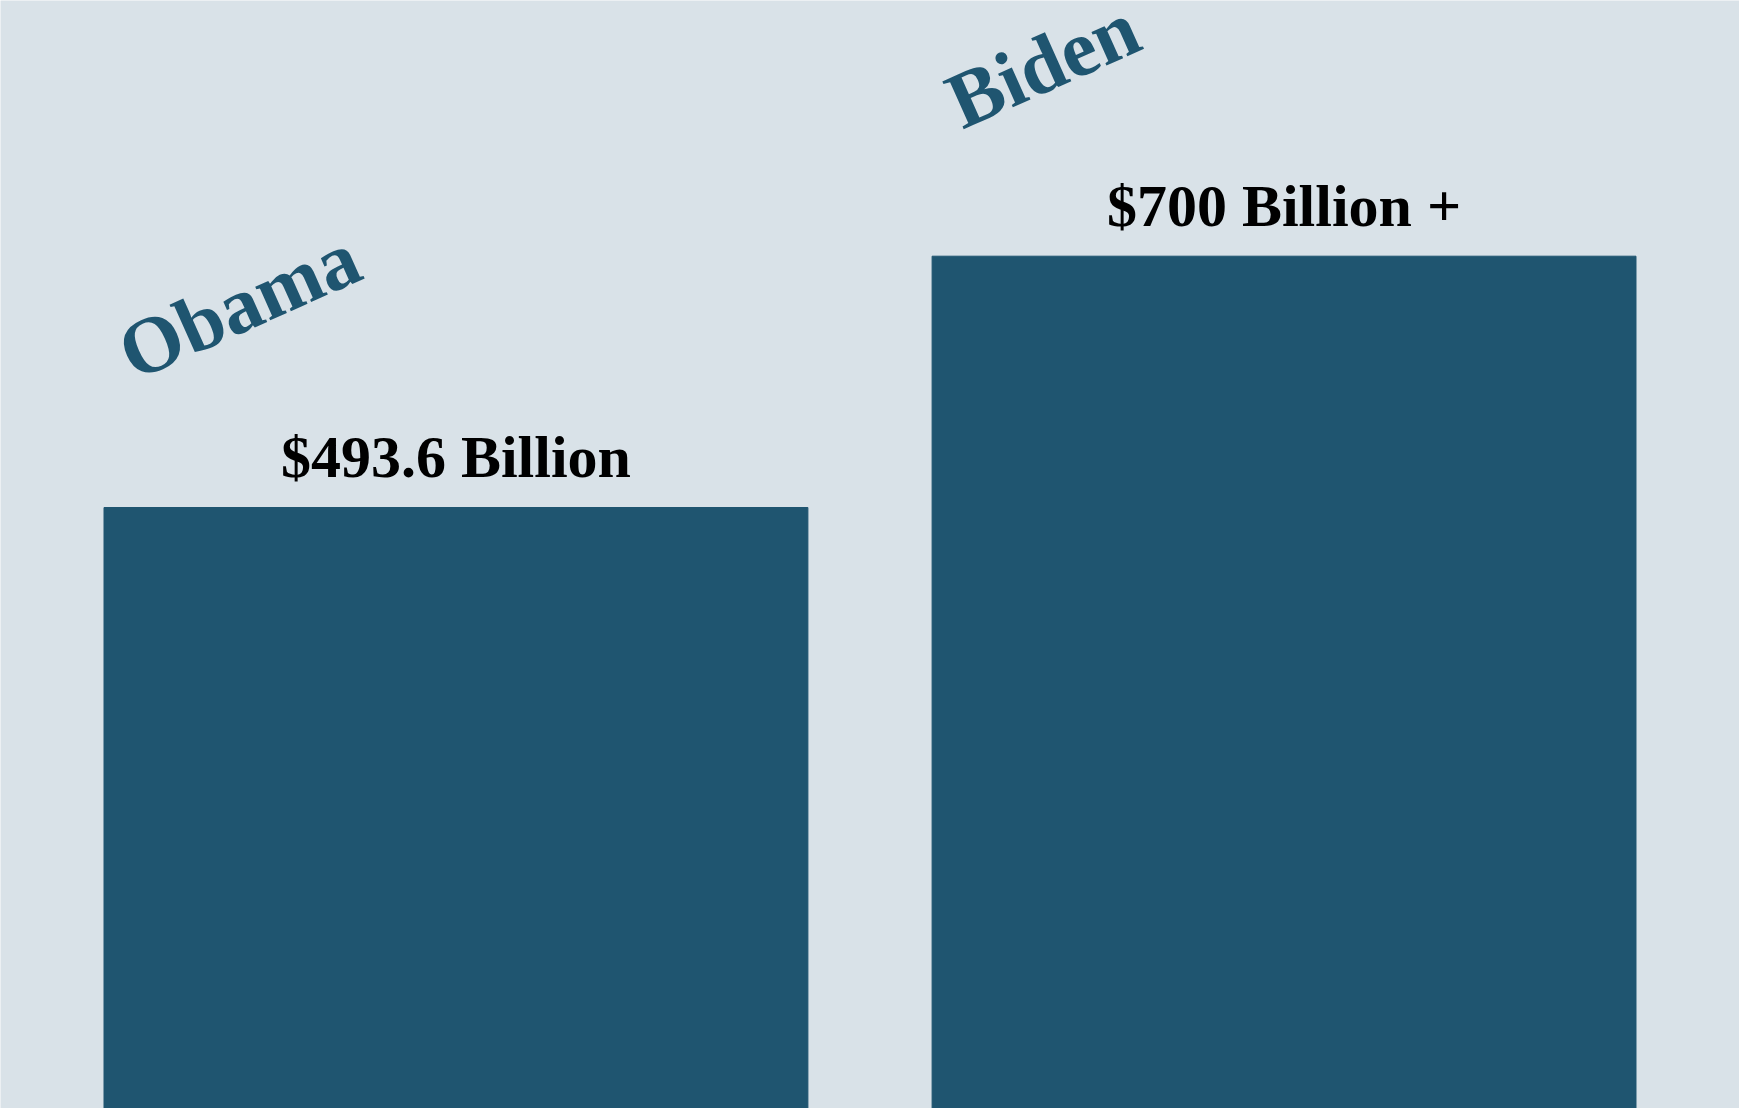  I want to click on x-tick-label: Biden, so click(1043, 73).